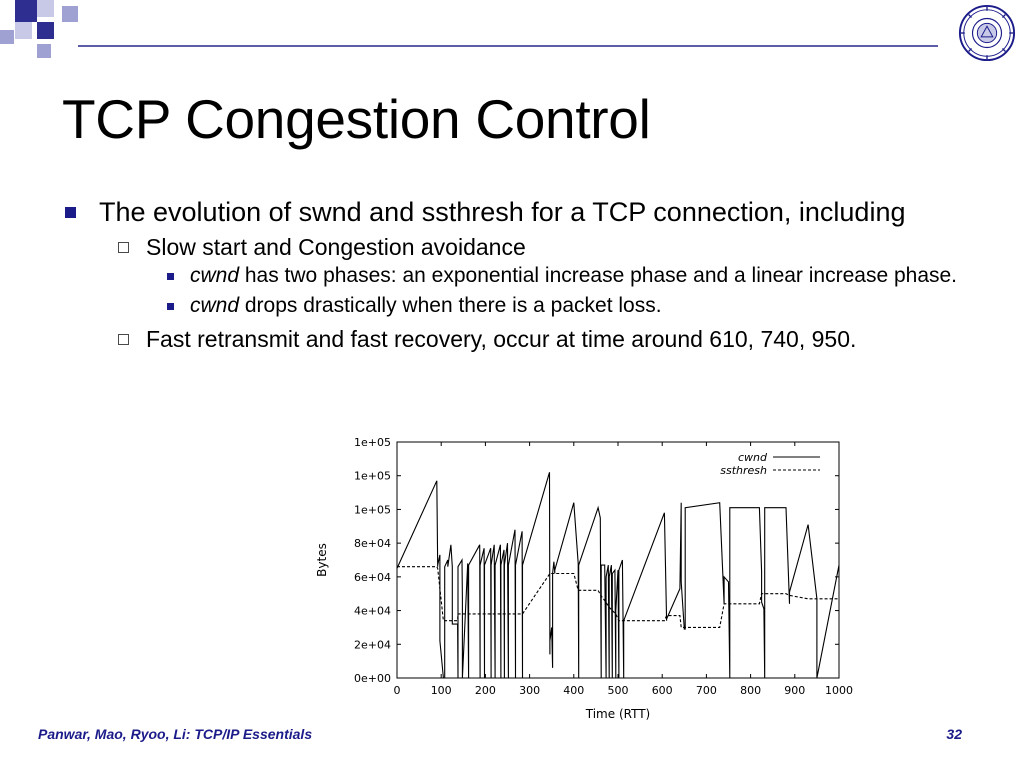 Image resolution: width=1024 pixels, height=768 pixels. What do you see at coordinates (372, 644) in the screenshot?
I see `y-tick-label: 2e+04` at bounding box center [372, 644].